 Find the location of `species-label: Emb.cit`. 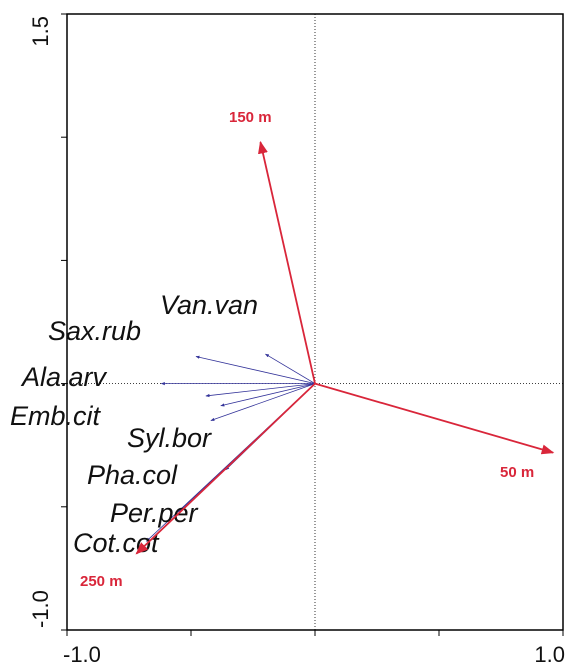

species-label: Emb.cit is located at coordinates (56, 416).